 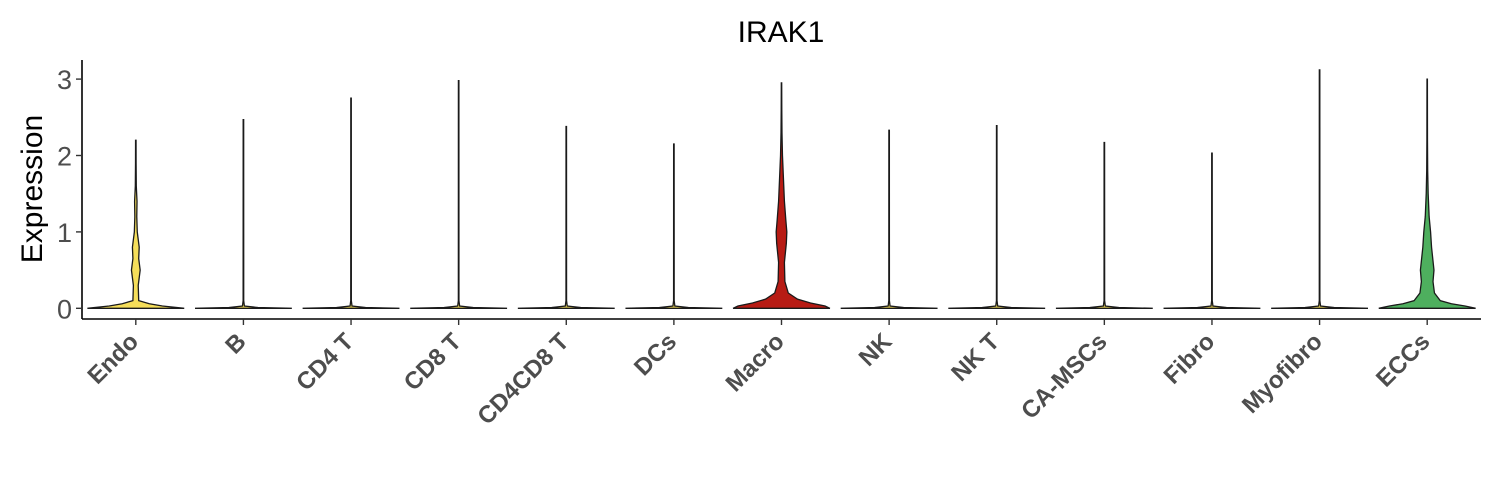 I want to click on violin-macro, so click(x=781, y=195).